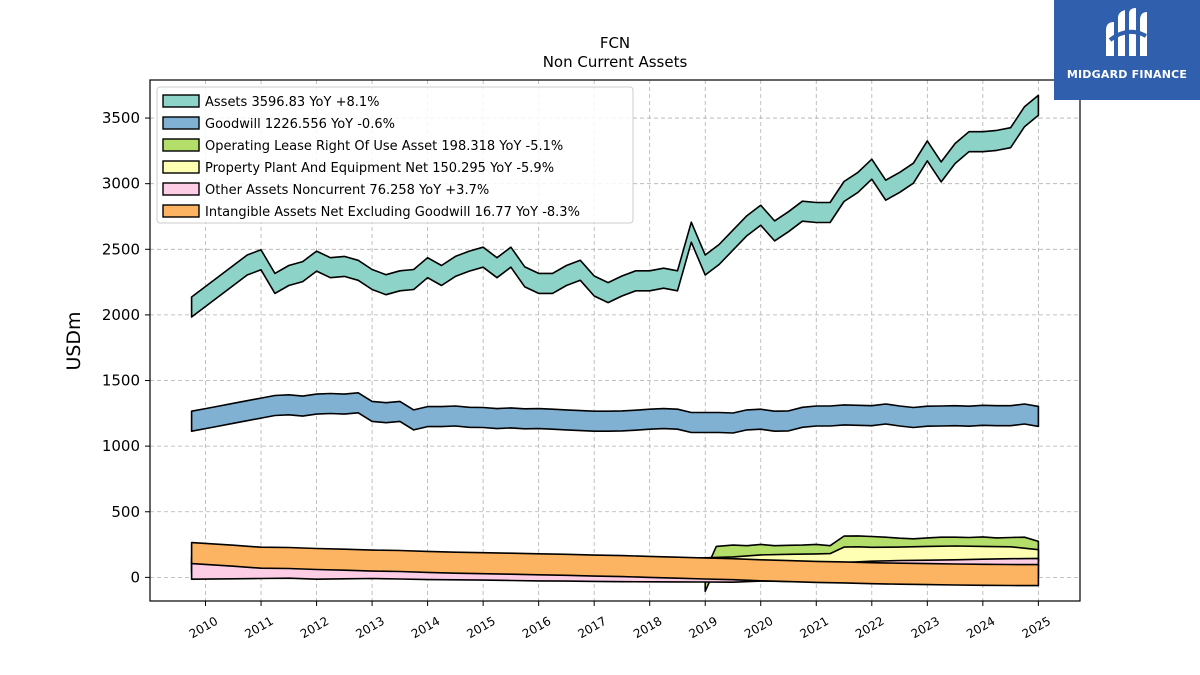  I want to click on y-tick-label: 3000, so click(121, 184).